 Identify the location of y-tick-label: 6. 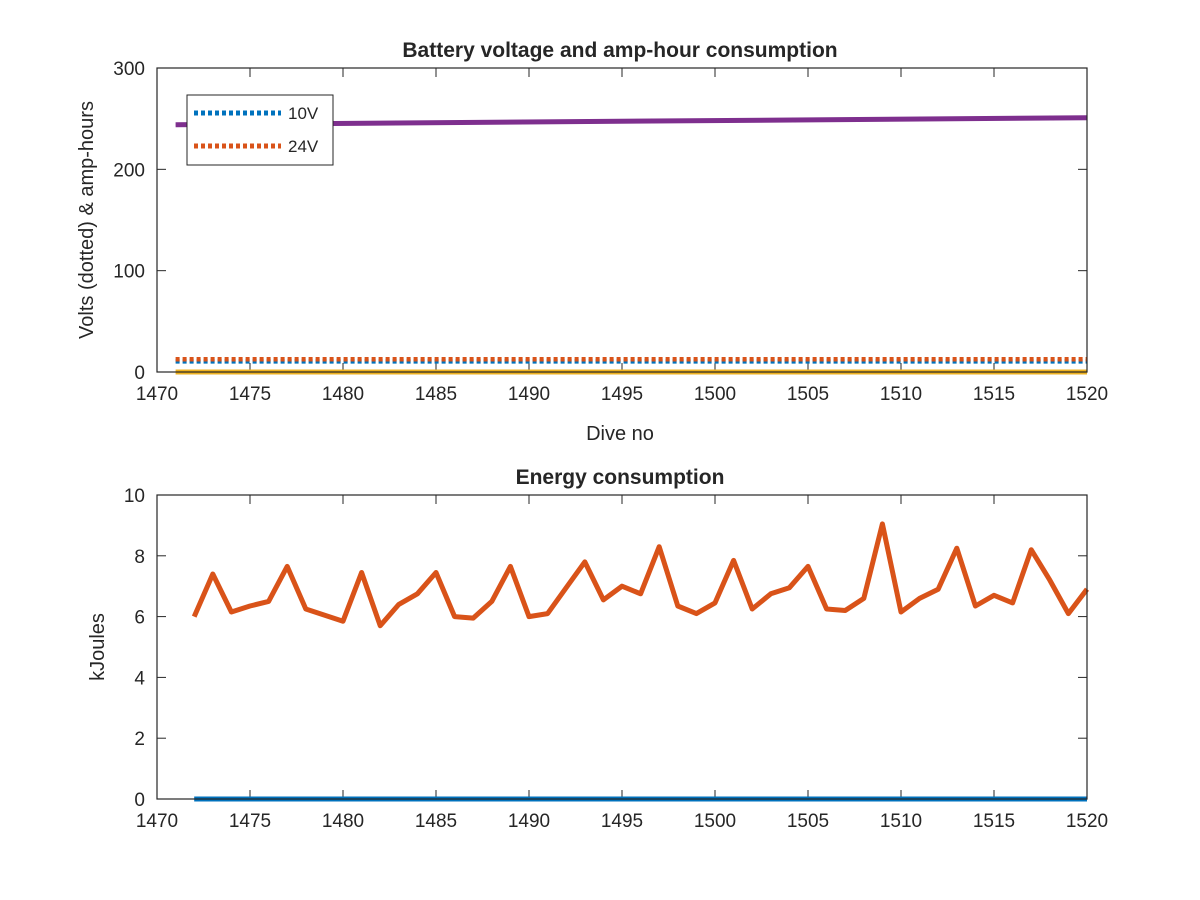
(139, 618).